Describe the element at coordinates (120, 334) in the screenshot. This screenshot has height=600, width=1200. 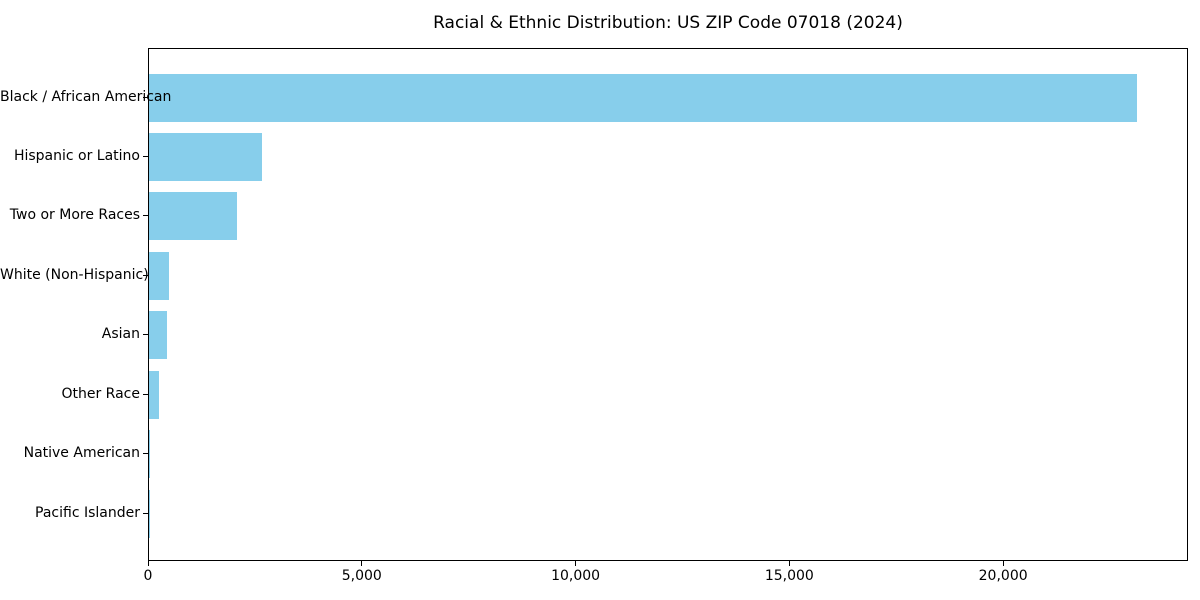
I see `y-category-label: Asian` at that location.